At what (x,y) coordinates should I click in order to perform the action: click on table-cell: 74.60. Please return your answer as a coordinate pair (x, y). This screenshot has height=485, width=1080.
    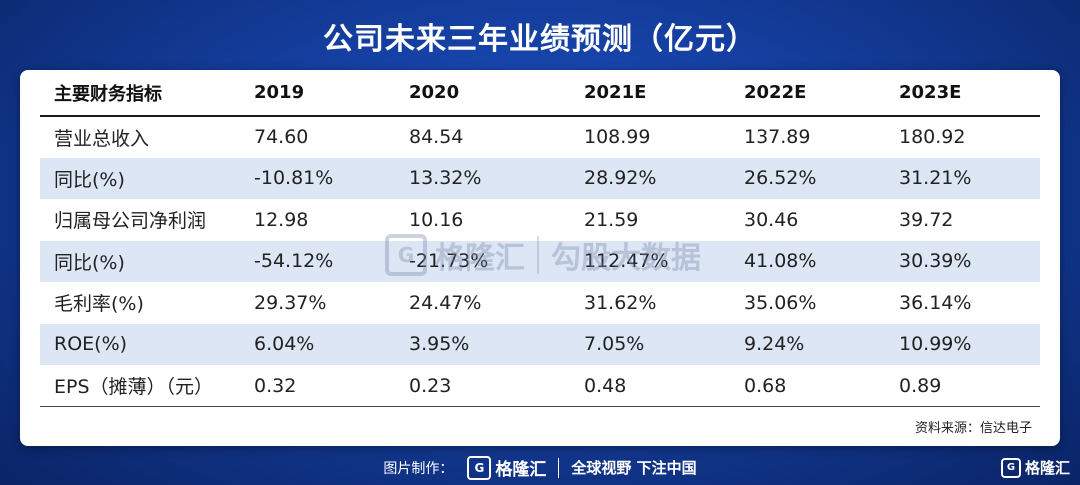
    Looking at the image, I should click on (281, 137).